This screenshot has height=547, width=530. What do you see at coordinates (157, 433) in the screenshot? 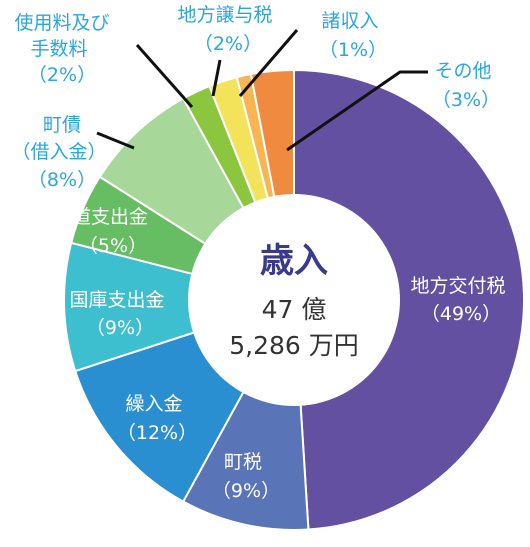
I see `label-kuriirekin-pct: （12%）` at bounding box center [157, 433].